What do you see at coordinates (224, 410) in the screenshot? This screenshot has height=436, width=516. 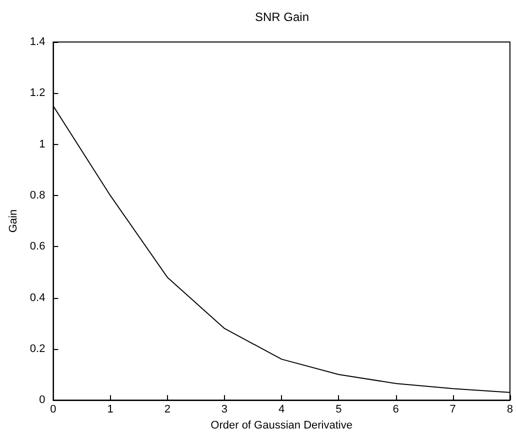 I see `x-tick-label: 3` at bounding box center [224, 410].